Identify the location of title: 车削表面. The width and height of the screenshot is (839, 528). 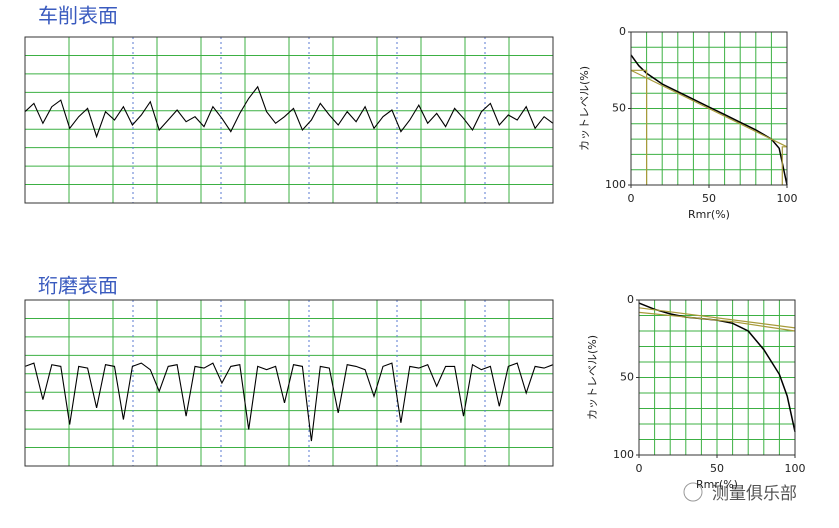
(78, 16).